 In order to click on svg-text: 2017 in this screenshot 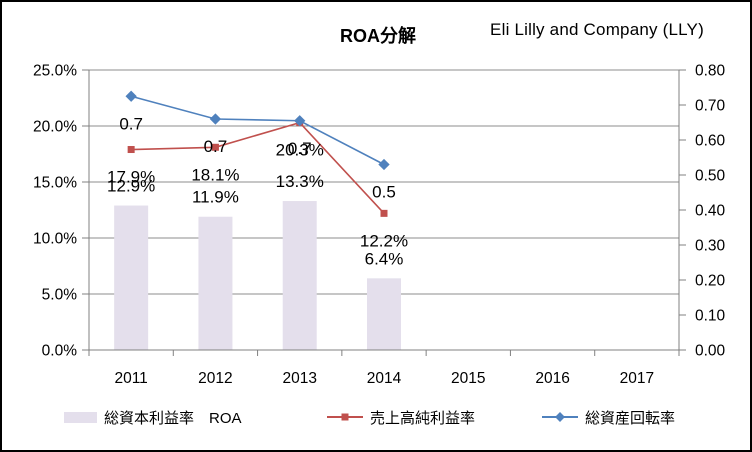, I will do `click(637, 378)`.